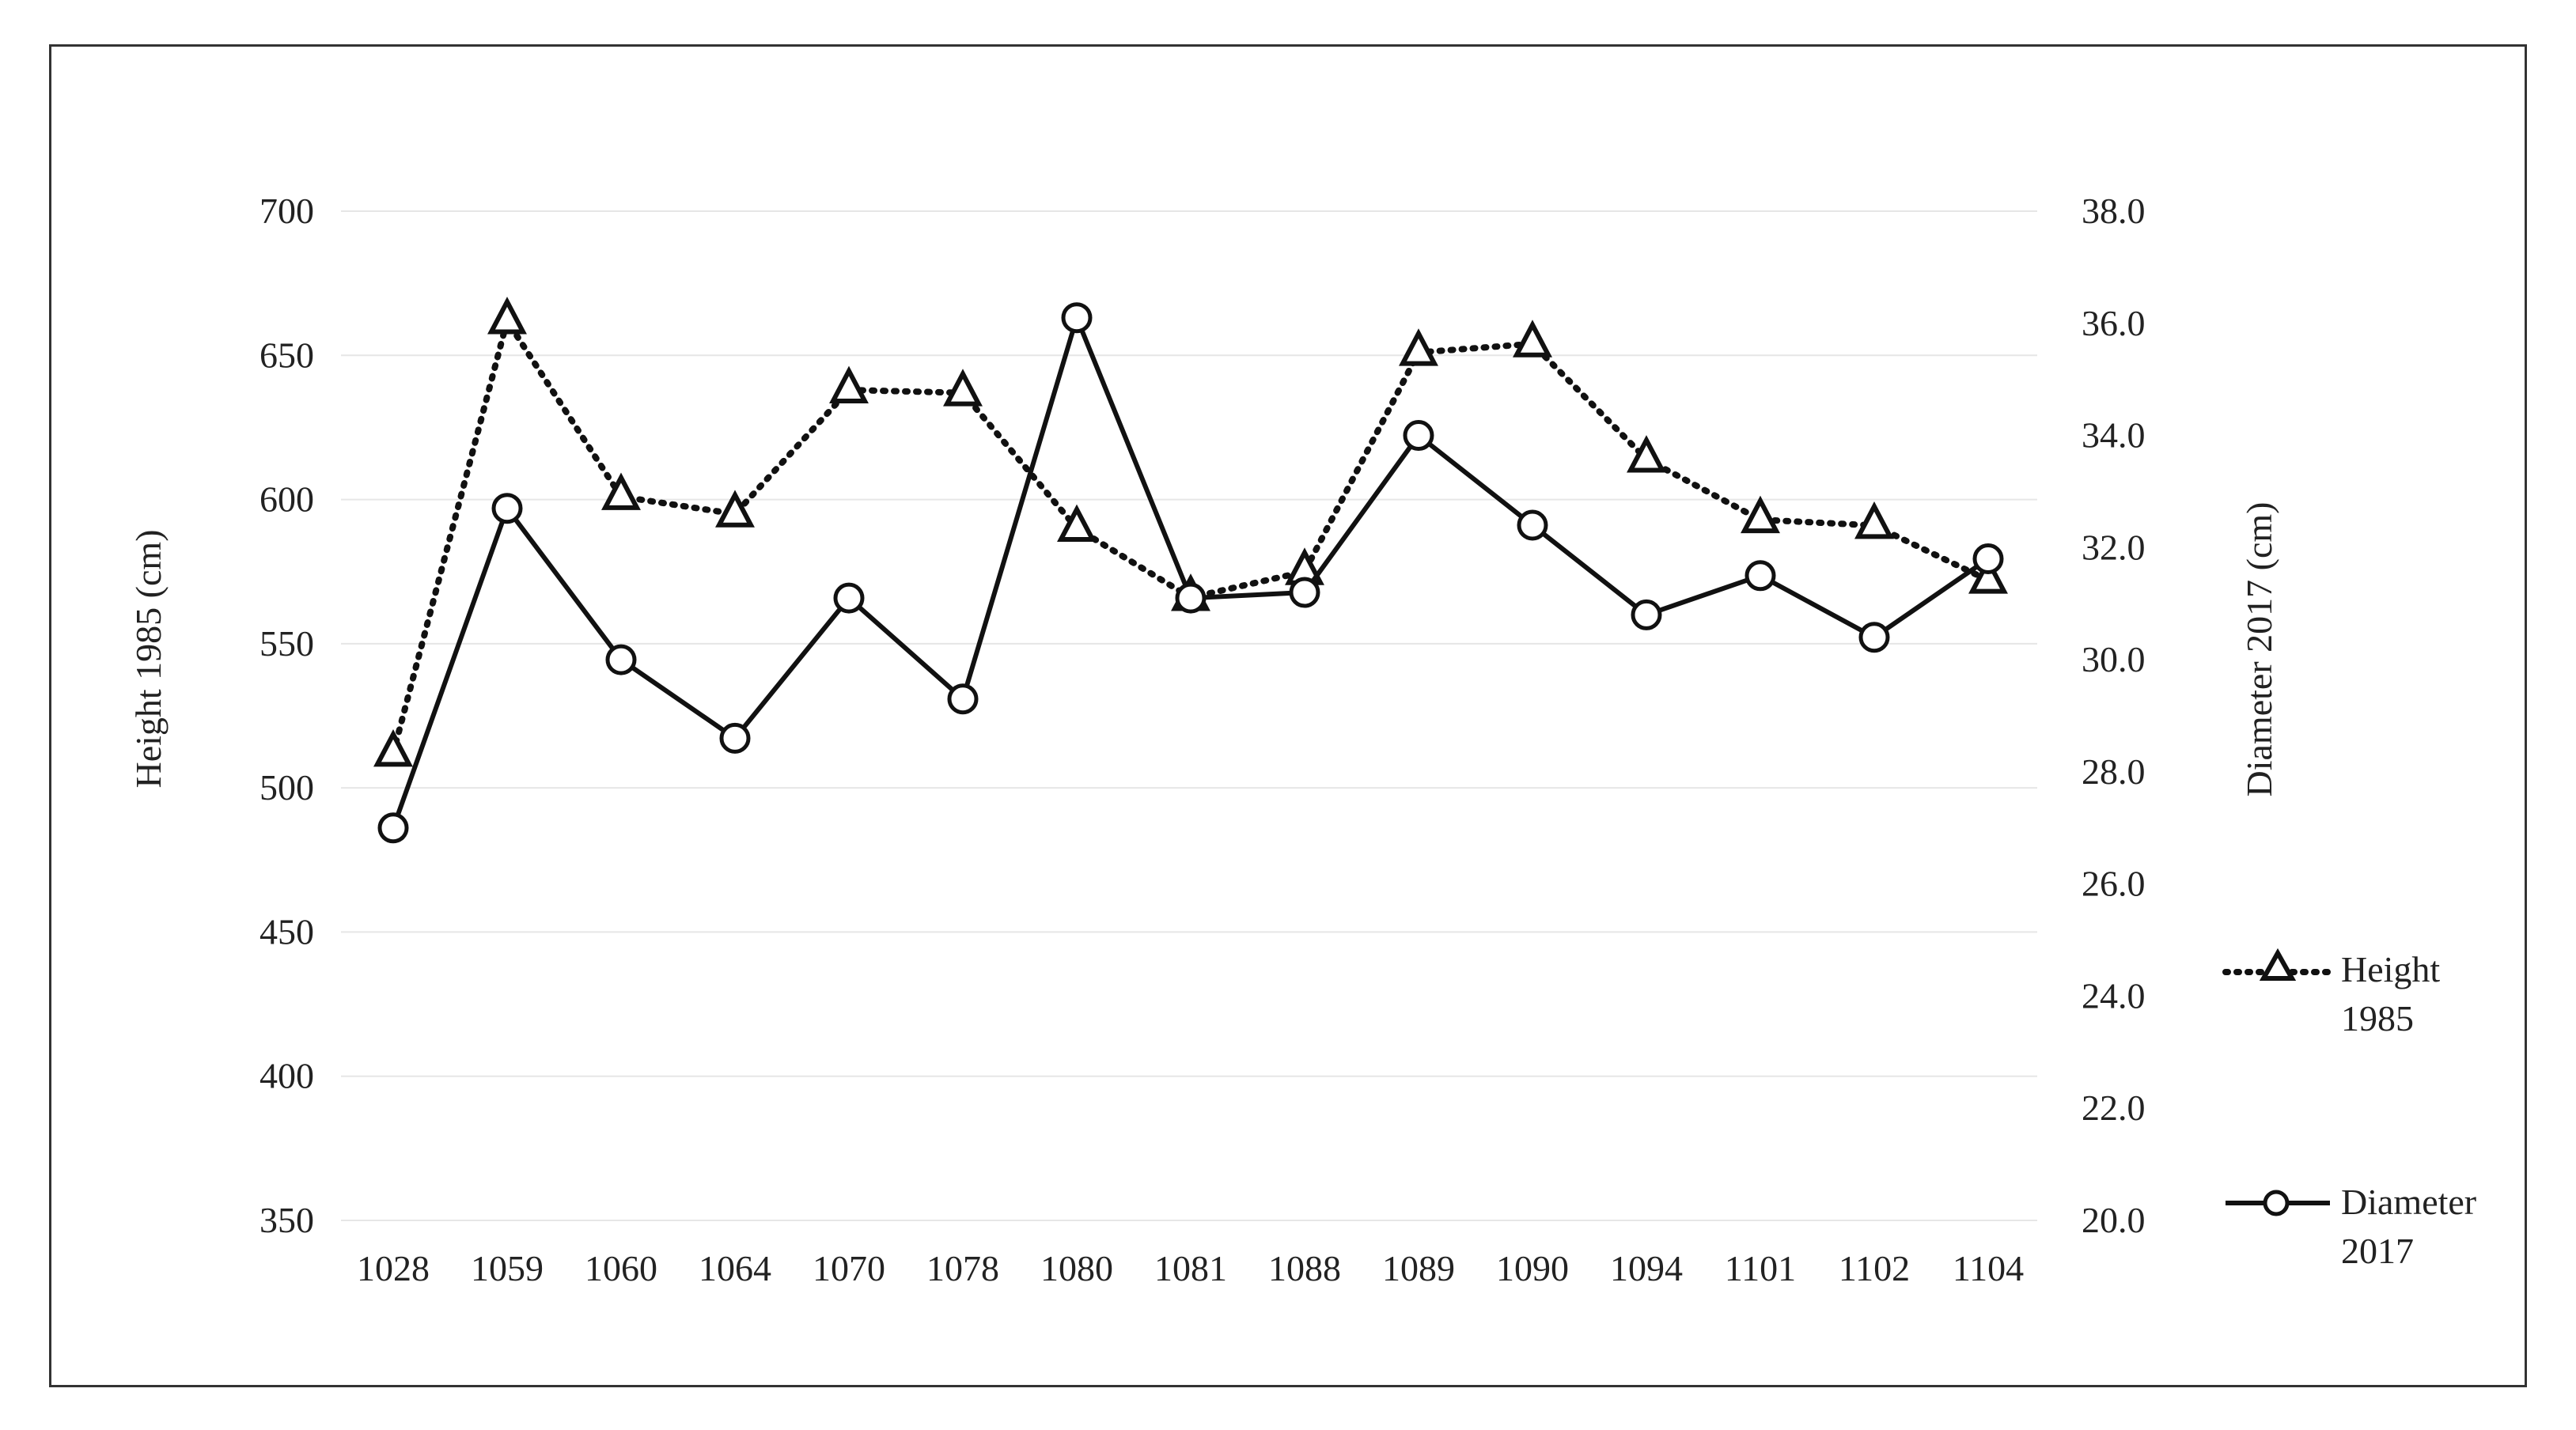  I want to click on x-tick-label: 1059, so click(508, 1268).